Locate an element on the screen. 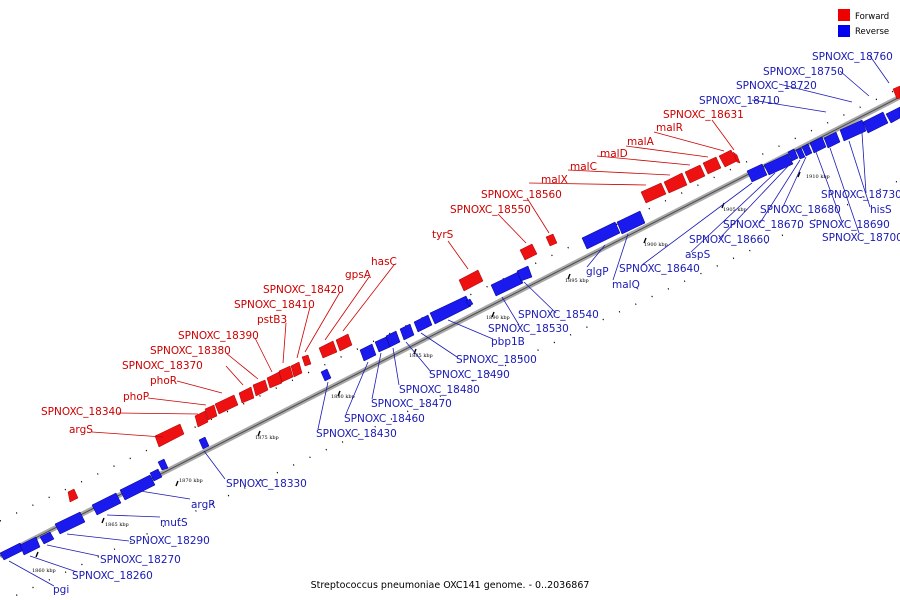 The height and width of the screenshot is (600, 900). gene-malX is located at coordinates (653, 193).